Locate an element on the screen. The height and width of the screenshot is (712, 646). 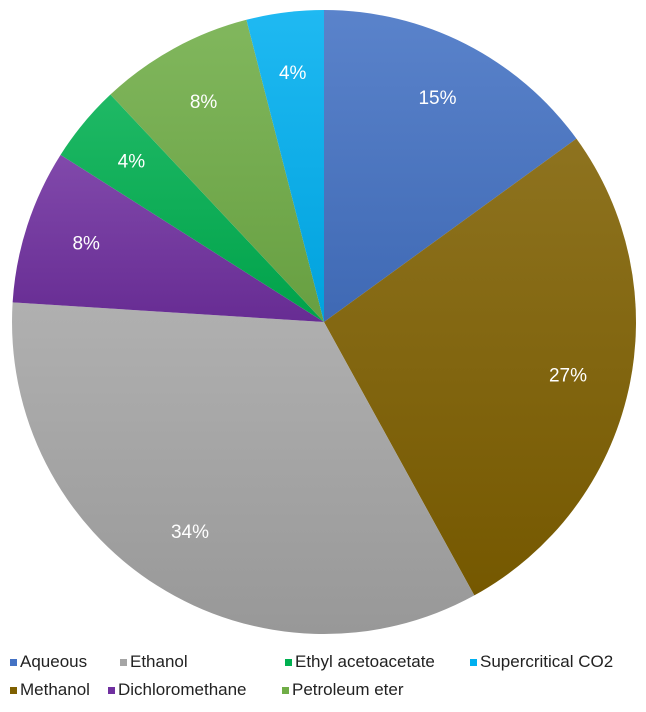
pie-label-ethyl-acetoacetate: 4% is located at coordinates (132, 162).